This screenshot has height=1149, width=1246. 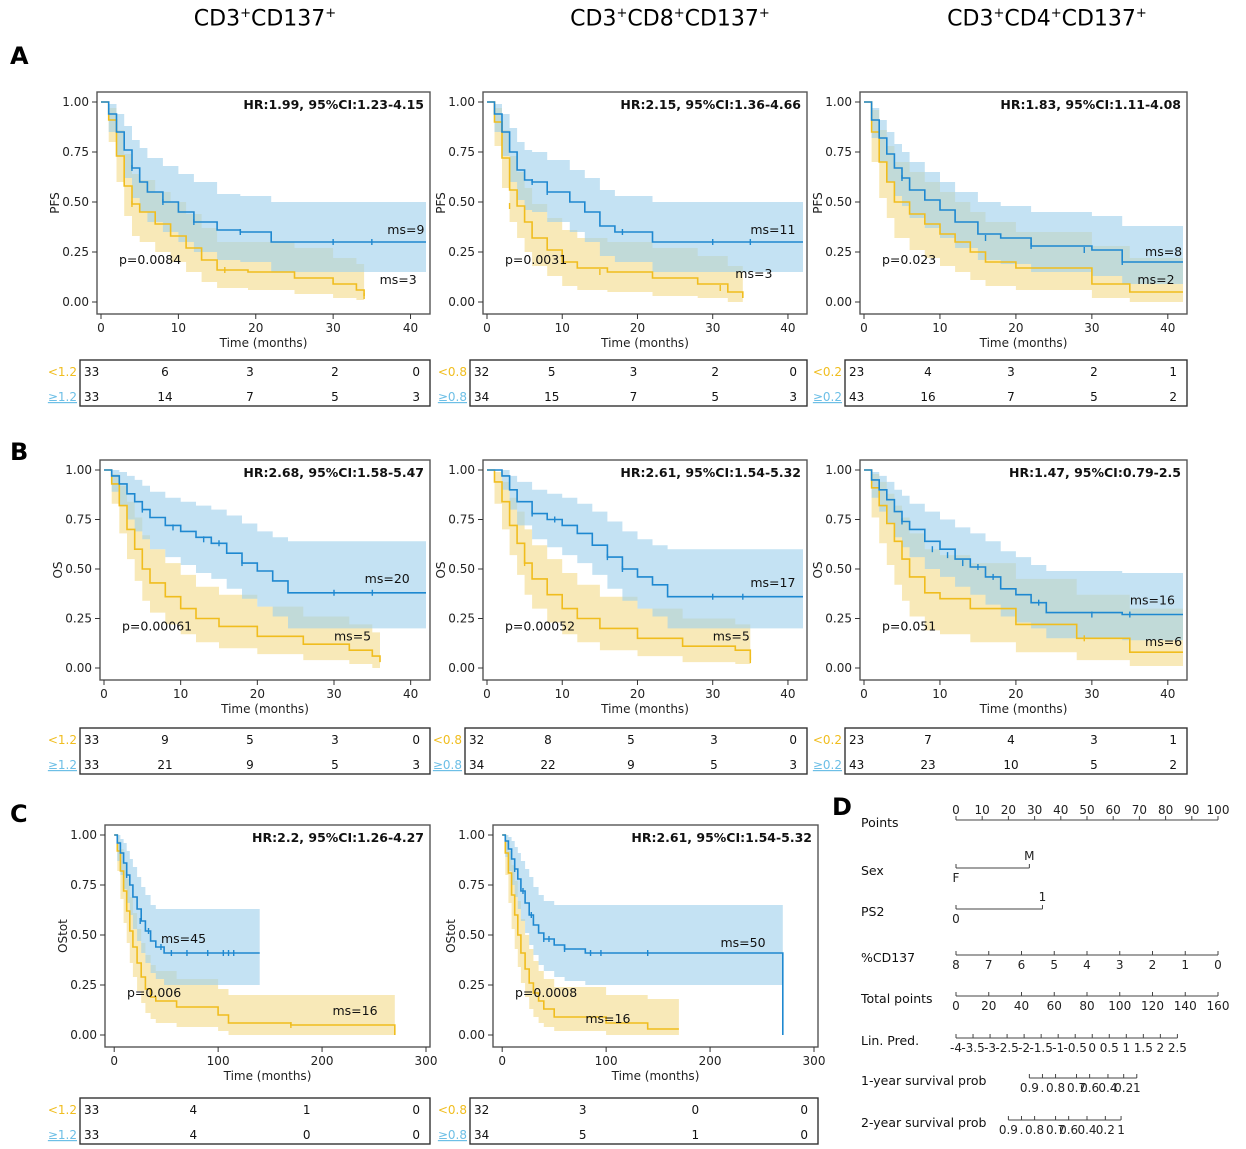 What do you see at coordinates (1107, 1088) in the screenshot?
I see `nomogram-tick-label: 0.4` at bounding box center [1107, 1088].